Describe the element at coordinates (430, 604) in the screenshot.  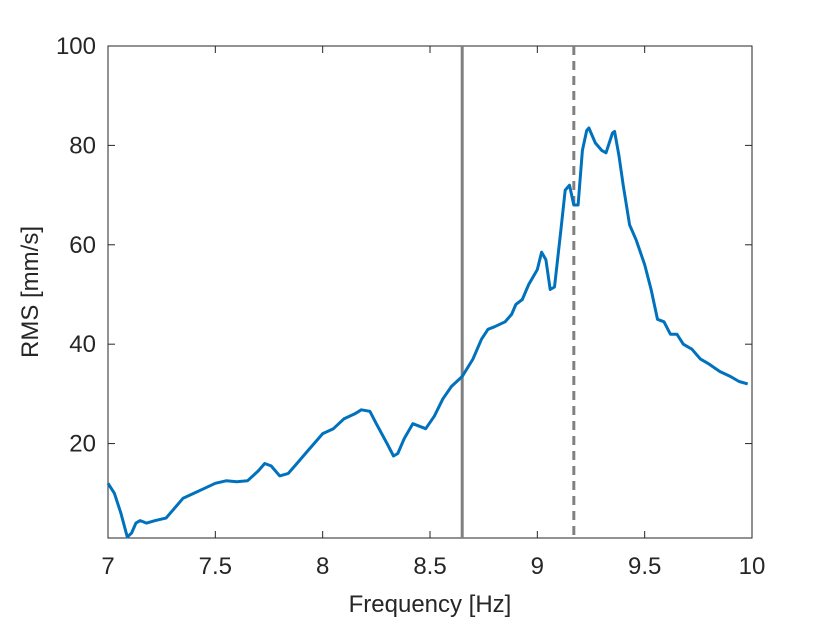
I see `x-axis-label: Frequency [Hz]` at that location.